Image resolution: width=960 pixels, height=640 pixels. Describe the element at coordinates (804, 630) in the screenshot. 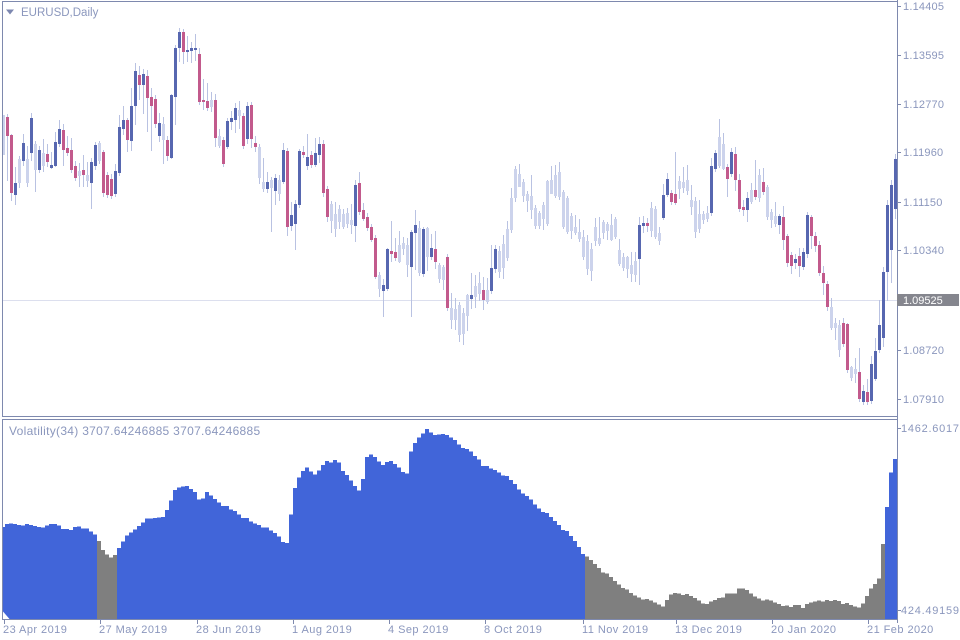

I see `svg-text: 20 Jan 2020` at that location.